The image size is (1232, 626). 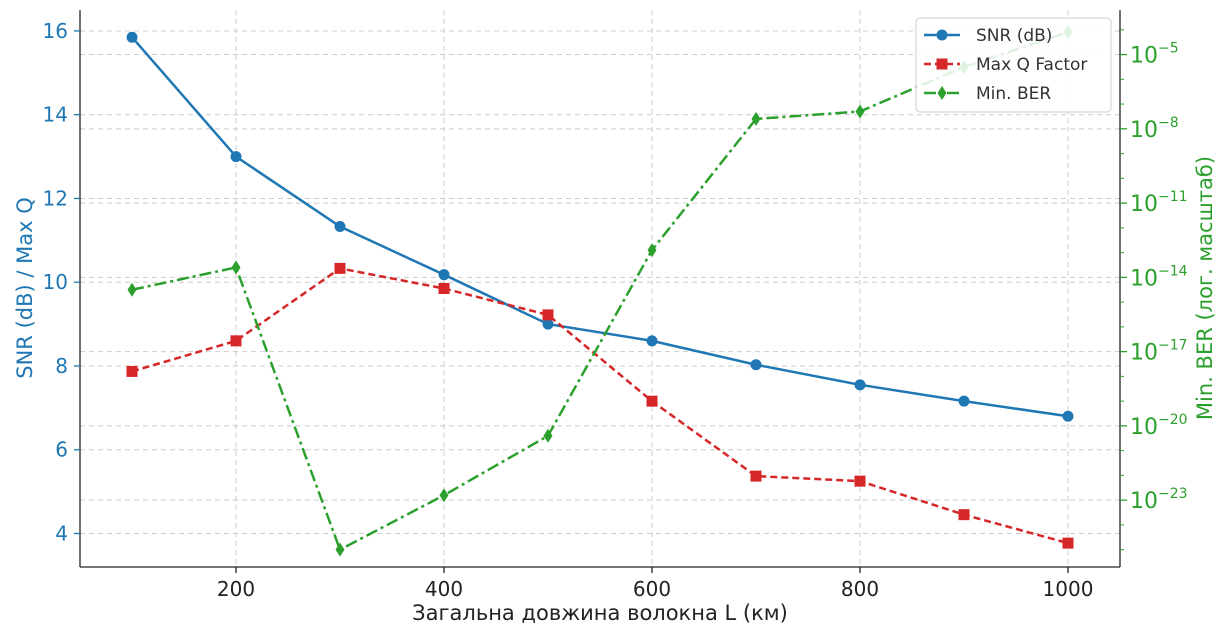 What do you see at coordinates (1159, 352) in the screenshot?
I see `right-tick-label: 10⁻¹⁷` at bounding box center [1159, 352].